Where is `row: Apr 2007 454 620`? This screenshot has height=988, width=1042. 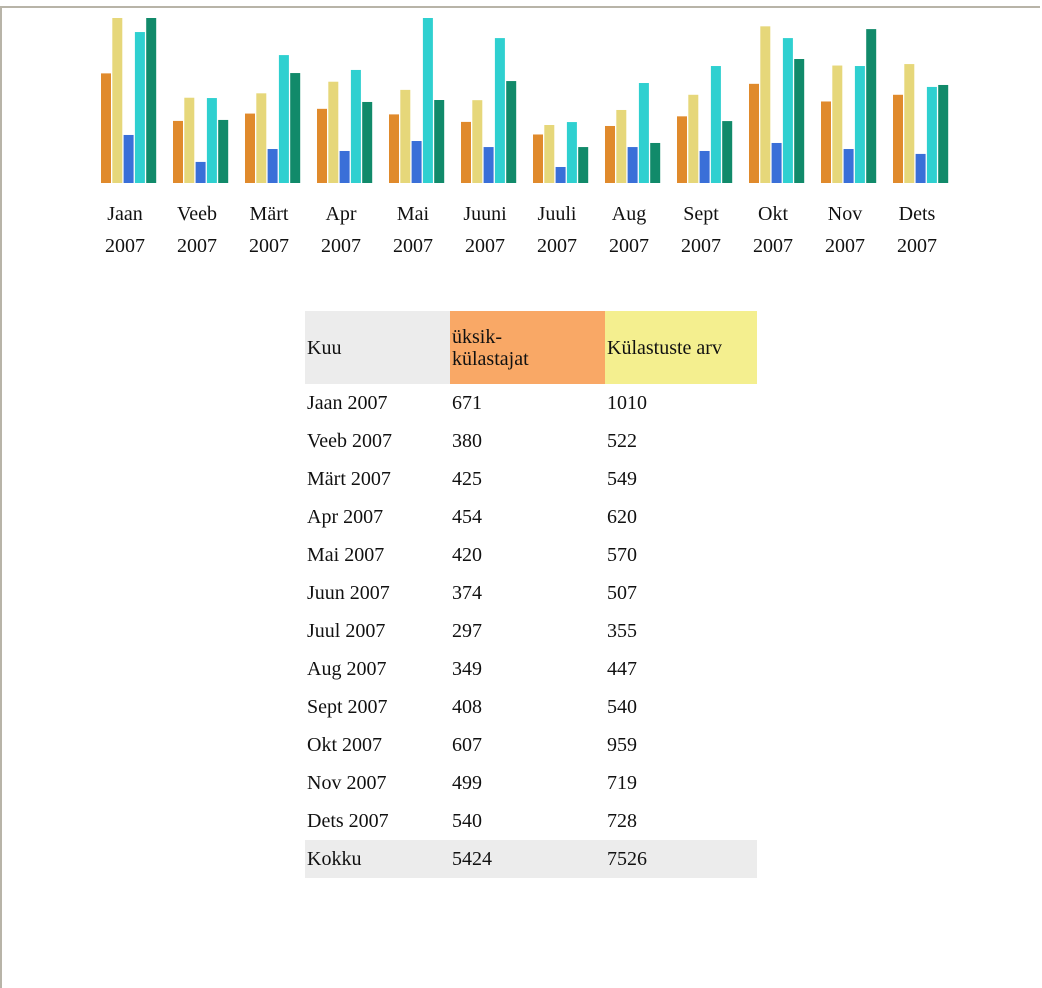 row: Apr 2007 454 620 is located at coordinates (531, 517).